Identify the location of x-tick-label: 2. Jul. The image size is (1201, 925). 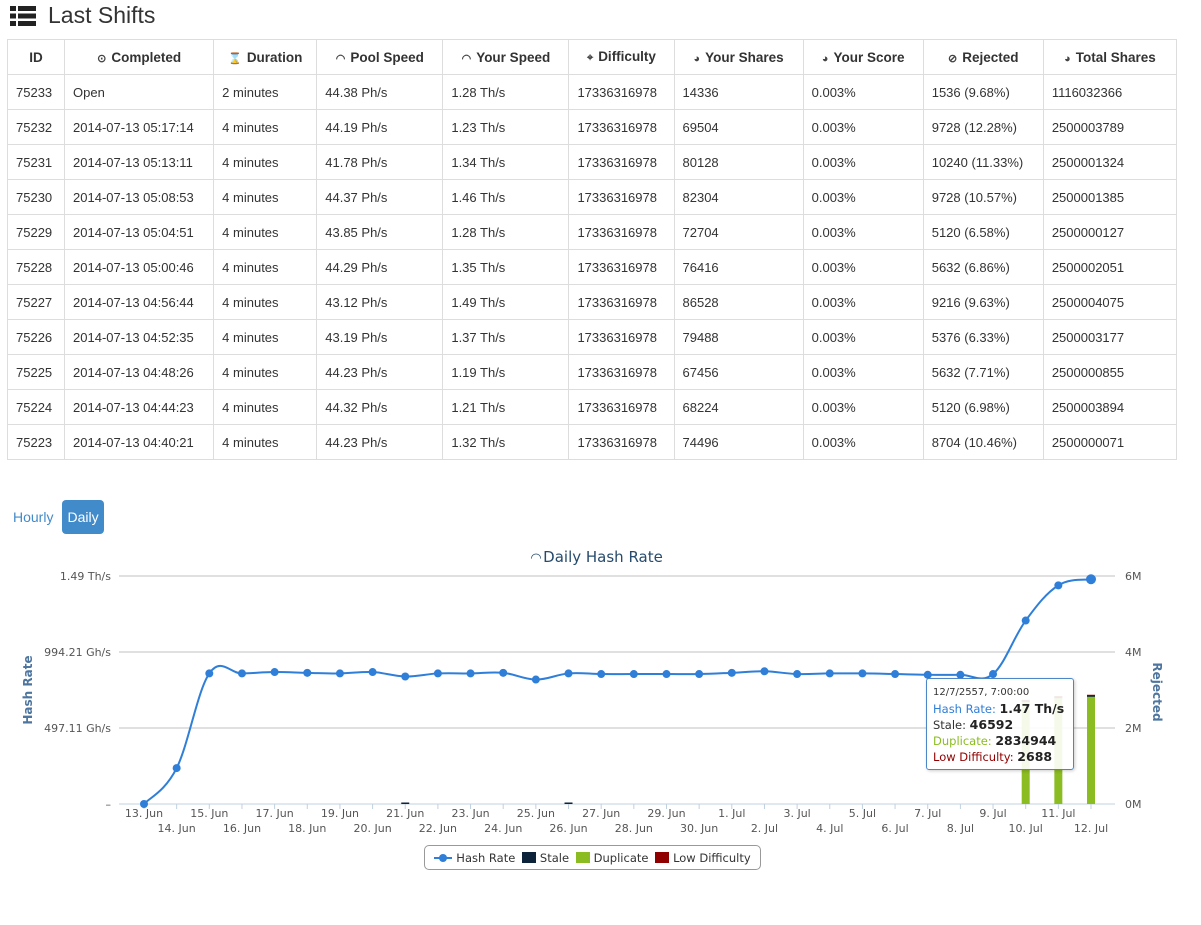
(764, 828).